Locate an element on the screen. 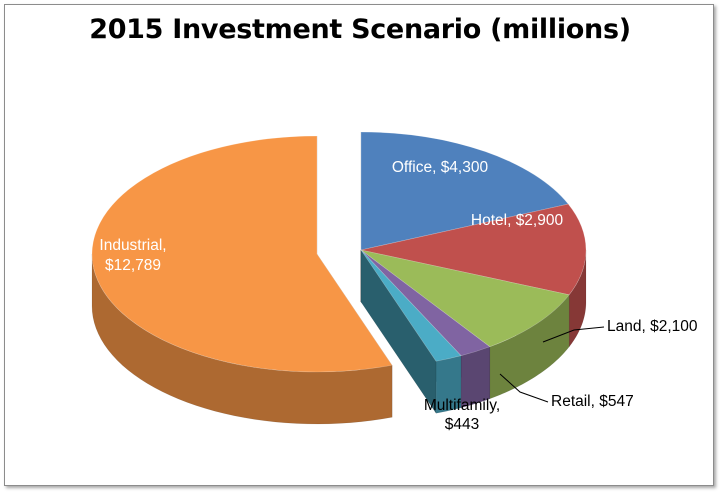 Image resolution: width=720 pixels, height=492 pixels. data-label-office: Office, $4,300 is located at coordinates (440, 167).